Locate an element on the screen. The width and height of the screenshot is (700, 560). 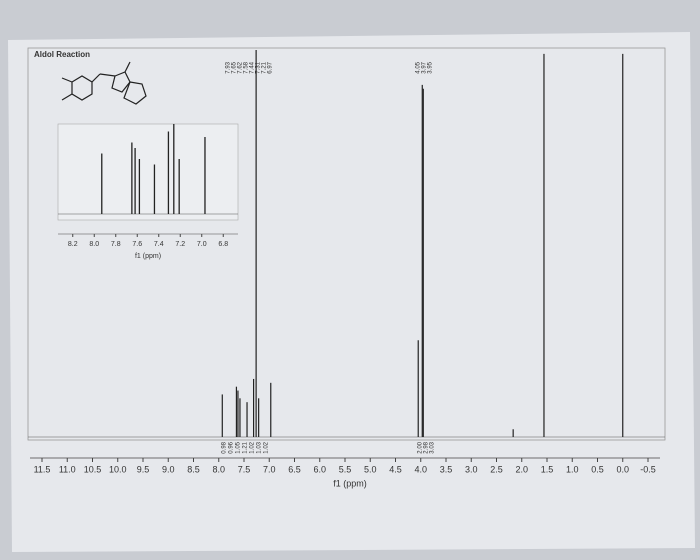
inset-plot is located at coordinates (148, 169).